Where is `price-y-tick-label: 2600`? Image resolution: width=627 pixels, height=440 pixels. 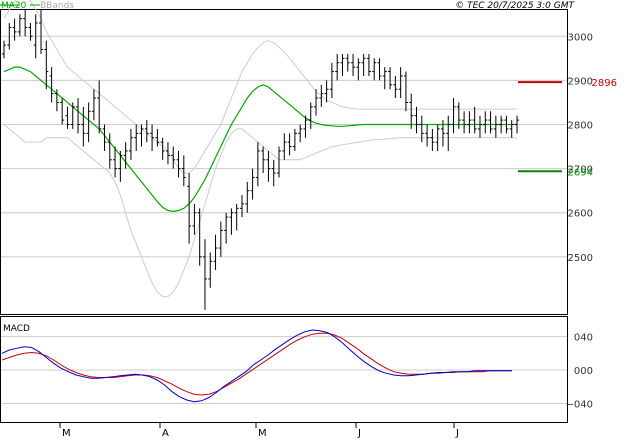
price-y-tick-label: 2600 is located at coordinates (580, 214).